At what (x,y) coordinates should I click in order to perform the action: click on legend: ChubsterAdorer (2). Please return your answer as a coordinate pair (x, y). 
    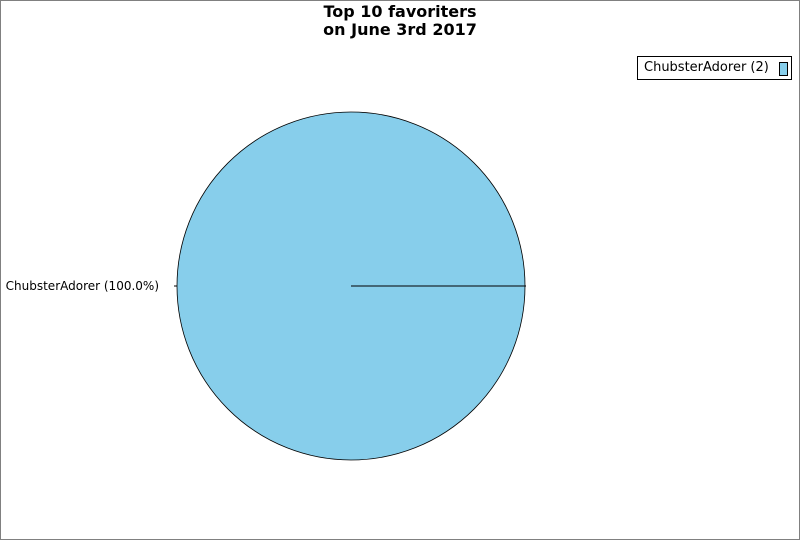
    Looking at the image, I should click on (714, 68).